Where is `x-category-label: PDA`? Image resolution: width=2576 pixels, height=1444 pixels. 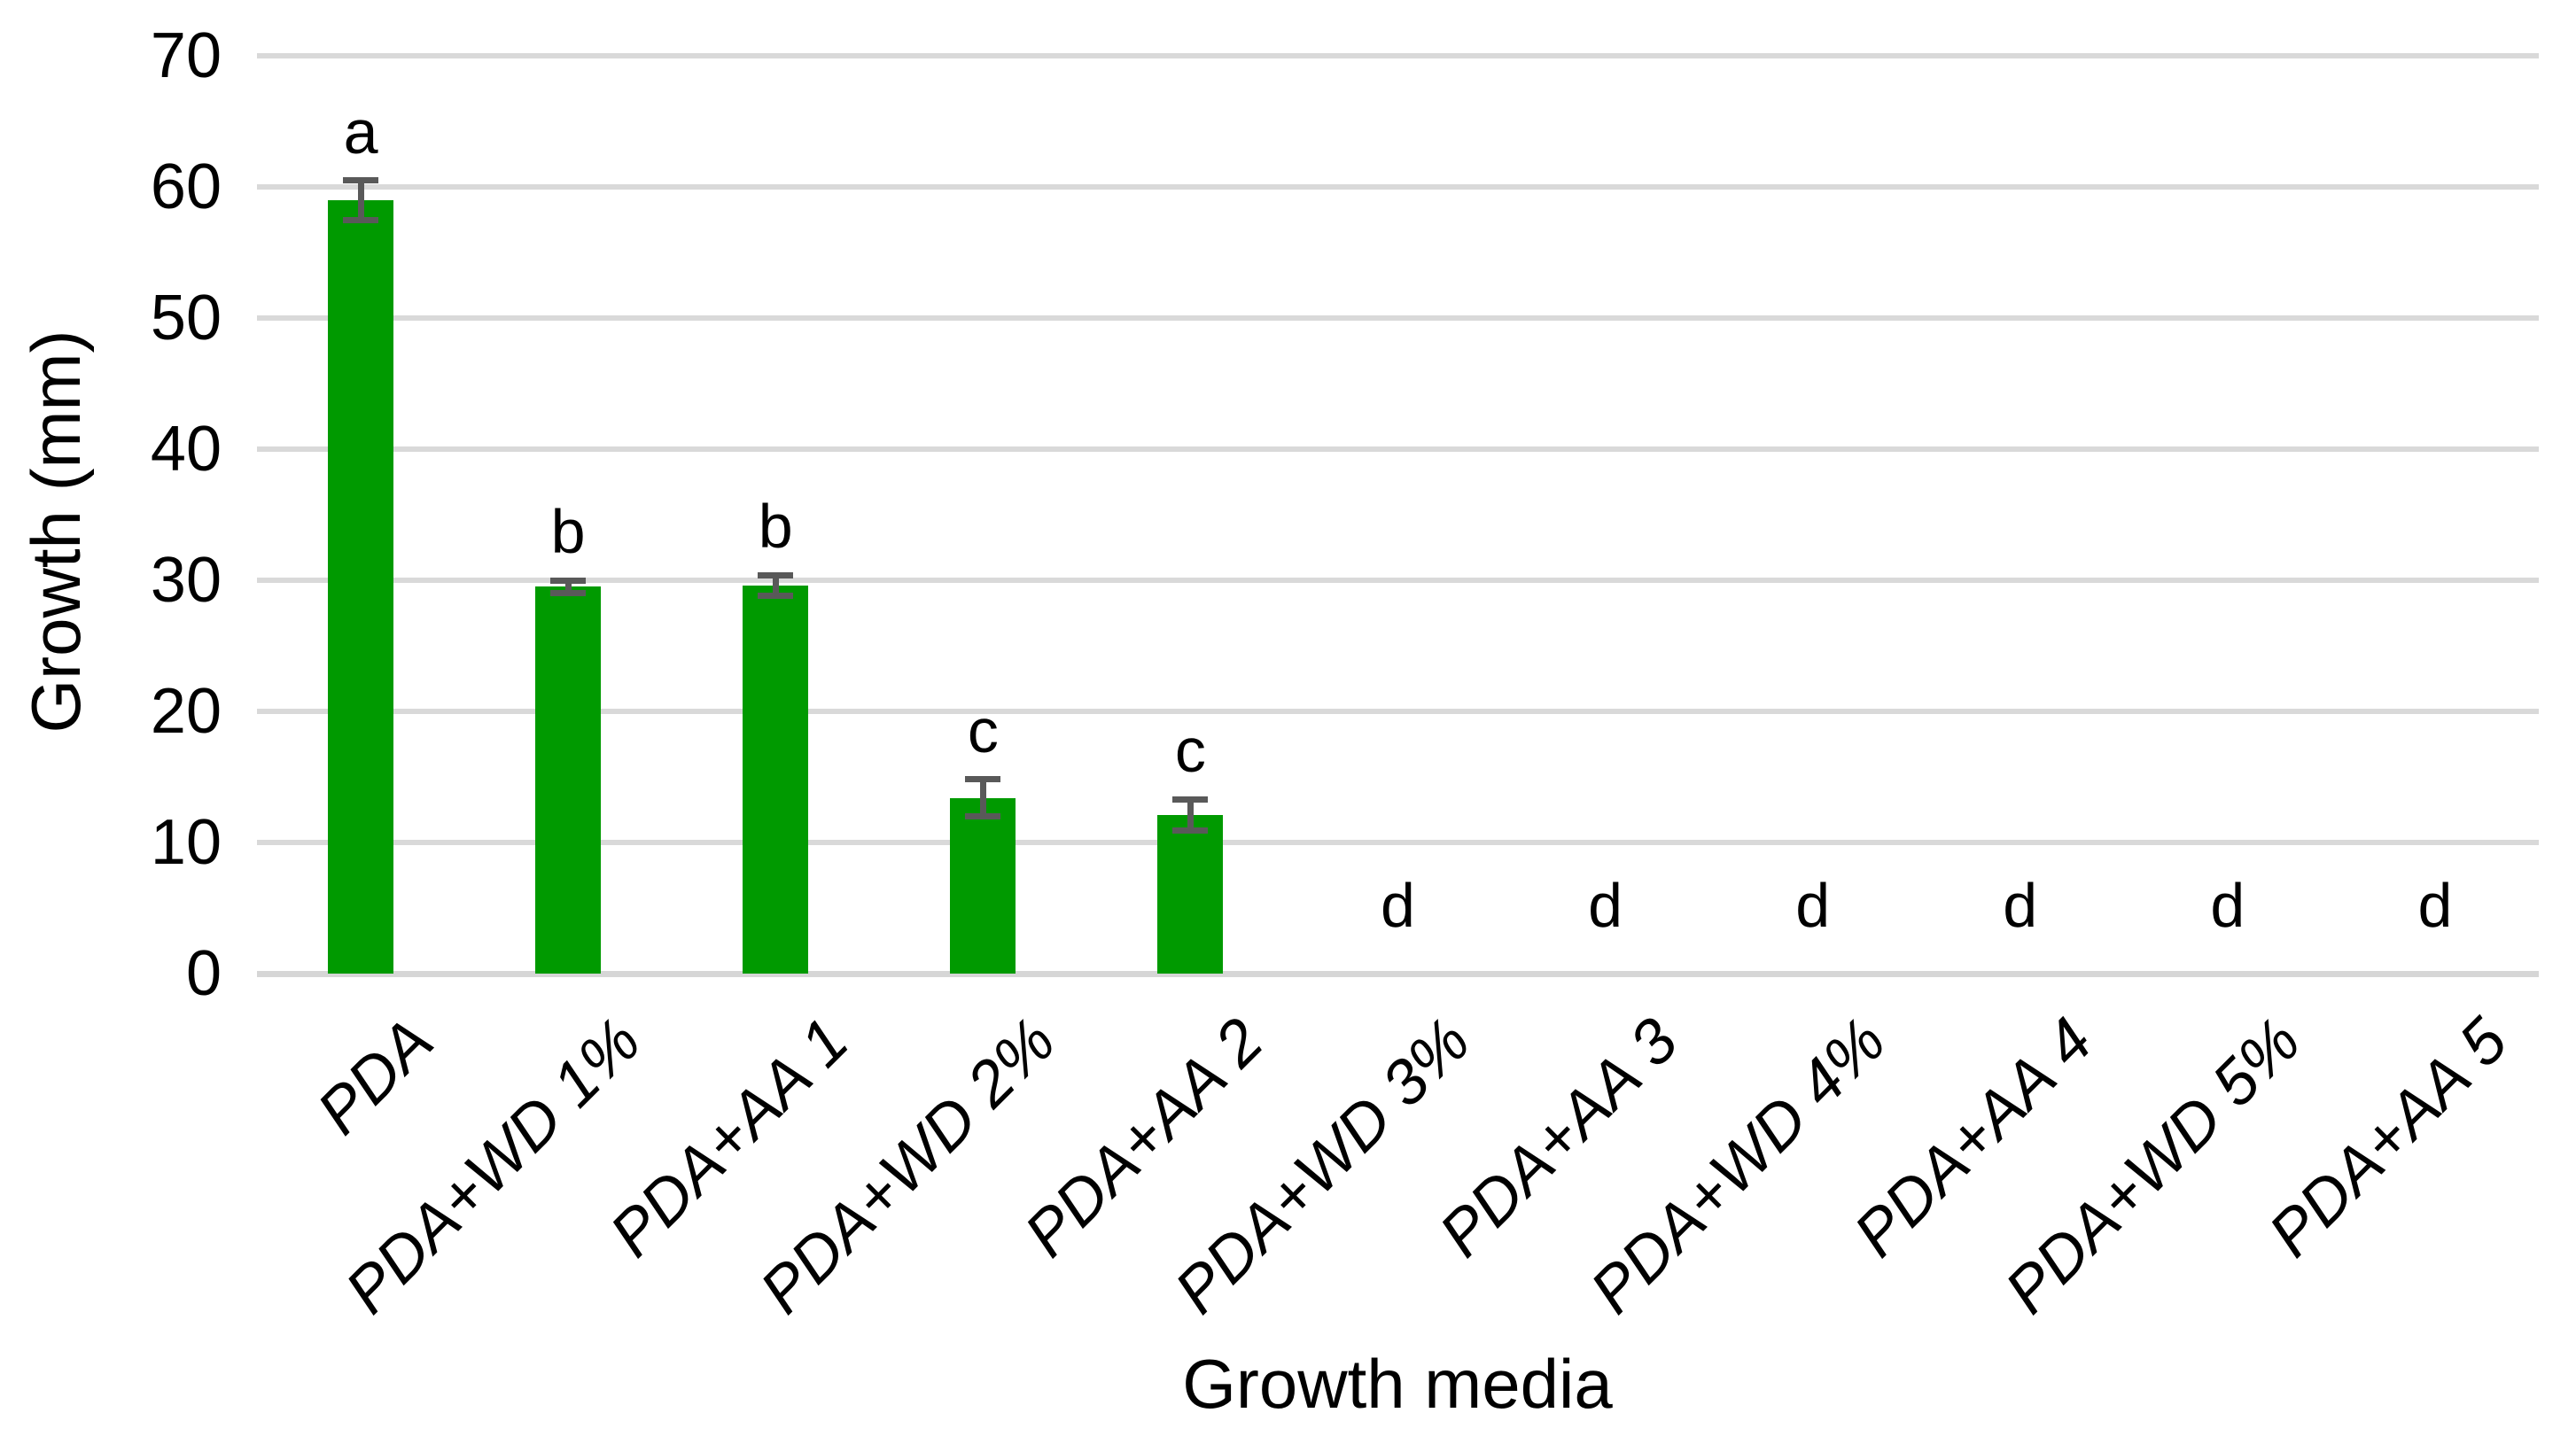 x-category-label: PDA is located at coordinates (375, 1076).